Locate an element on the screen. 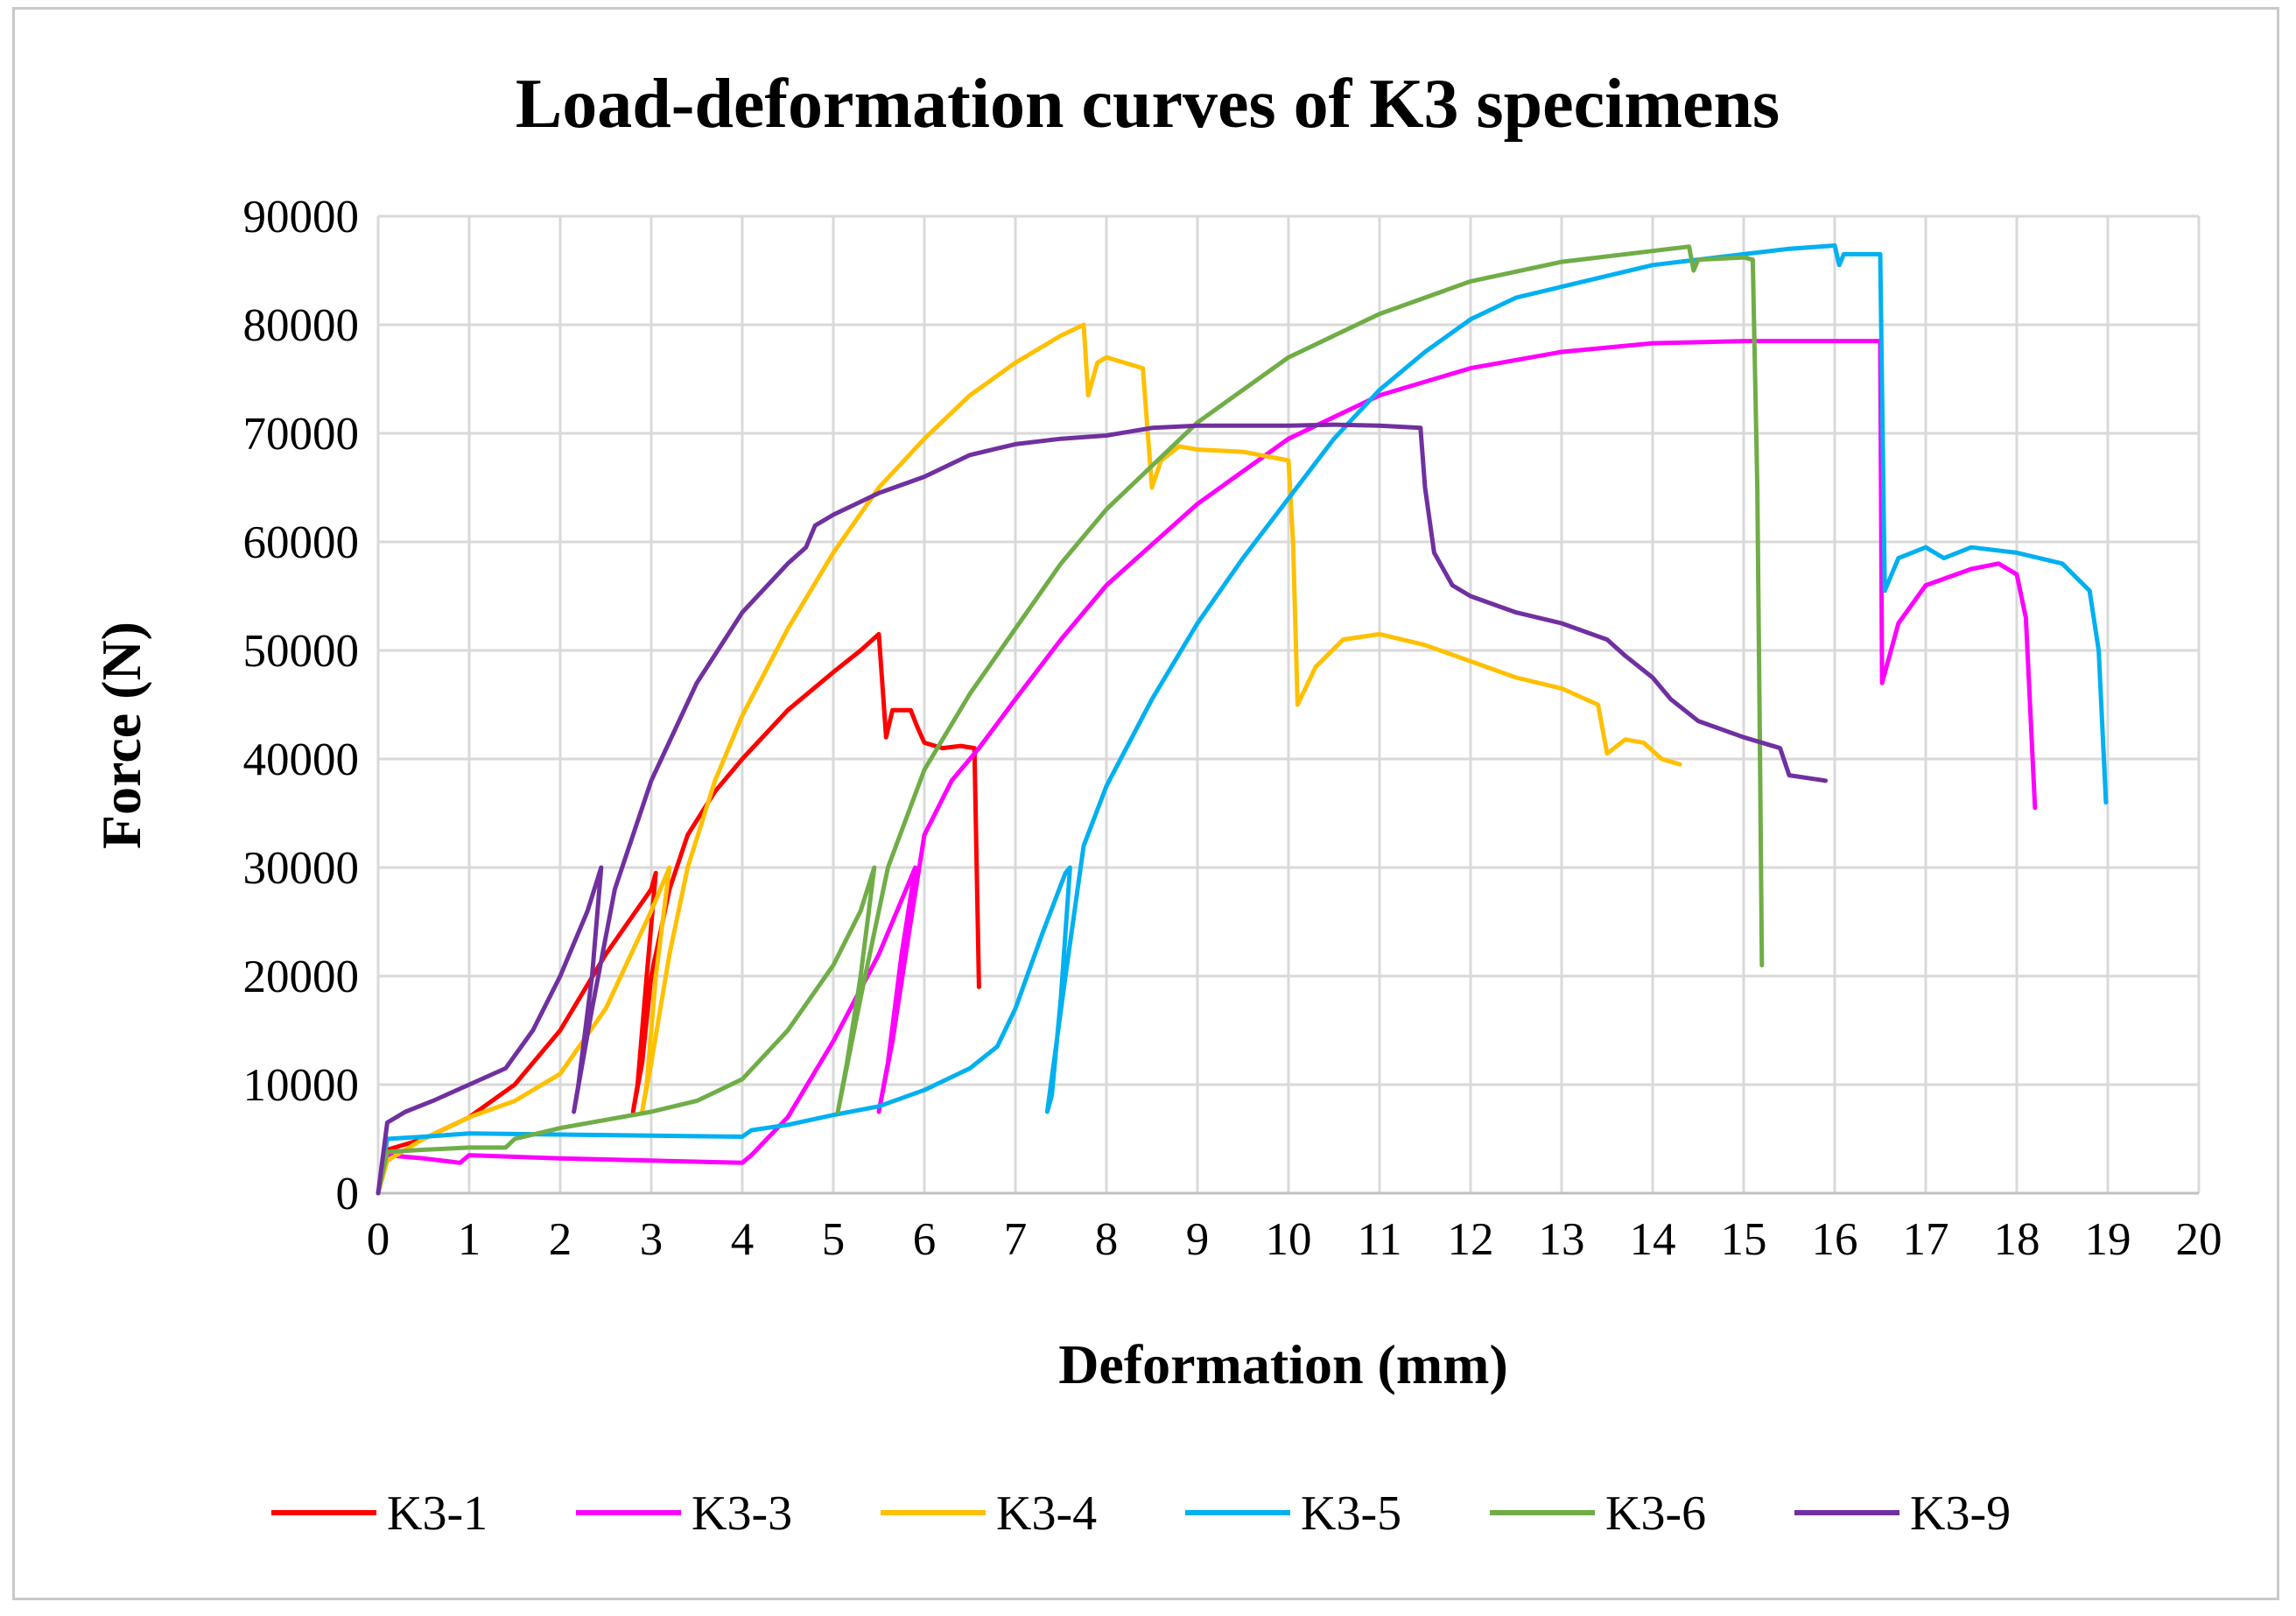  legend-item-K3-3: K3-3 is located at coordinates (684, 1513).